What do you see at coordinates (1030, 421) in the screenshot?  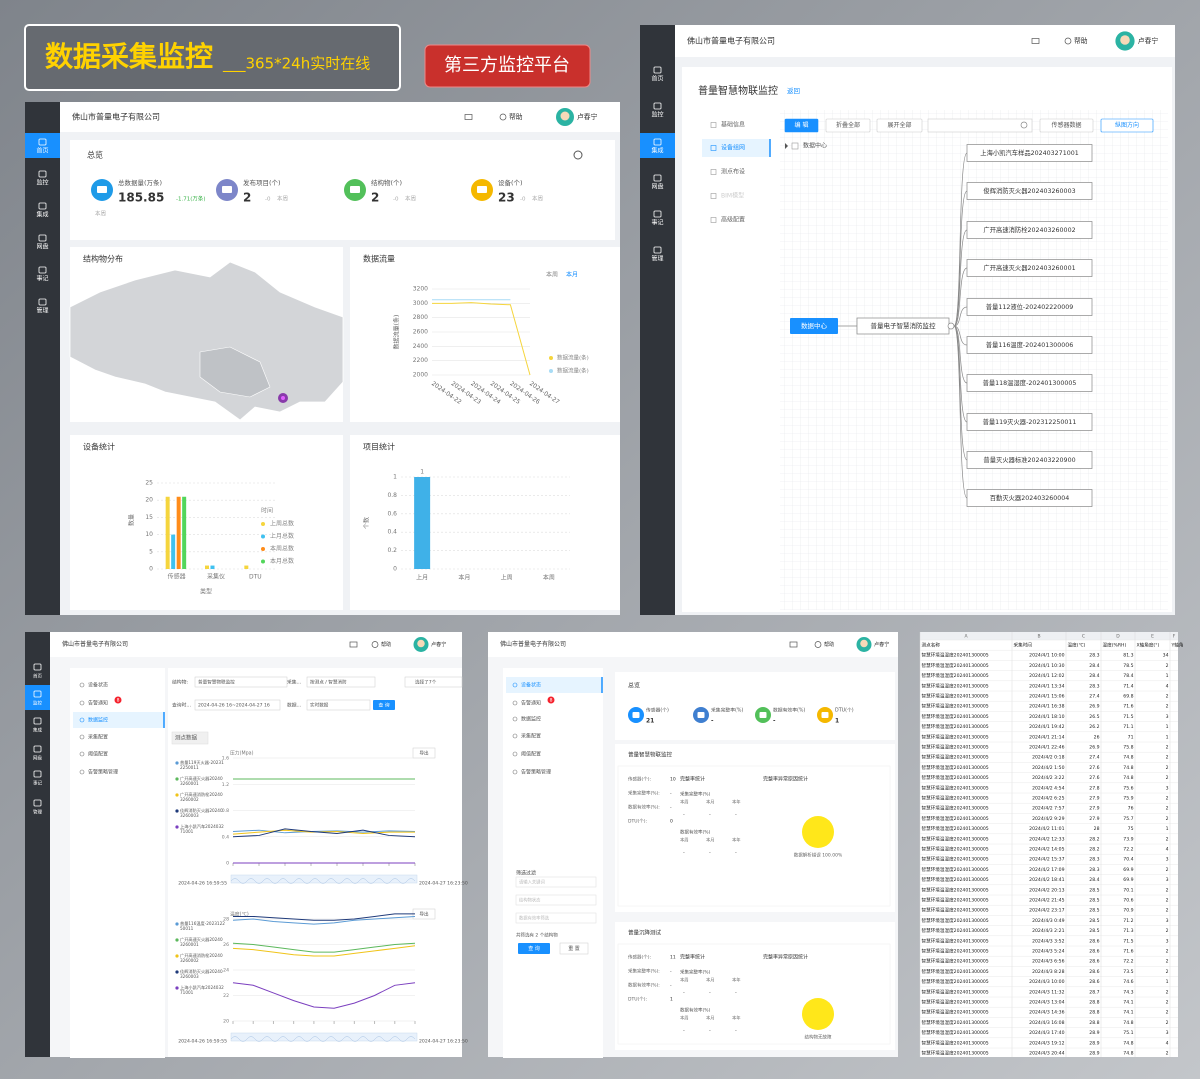 I see `tree-leaf-label: 普量119灭火器-202312250011` at bounding box center [1030, 421].